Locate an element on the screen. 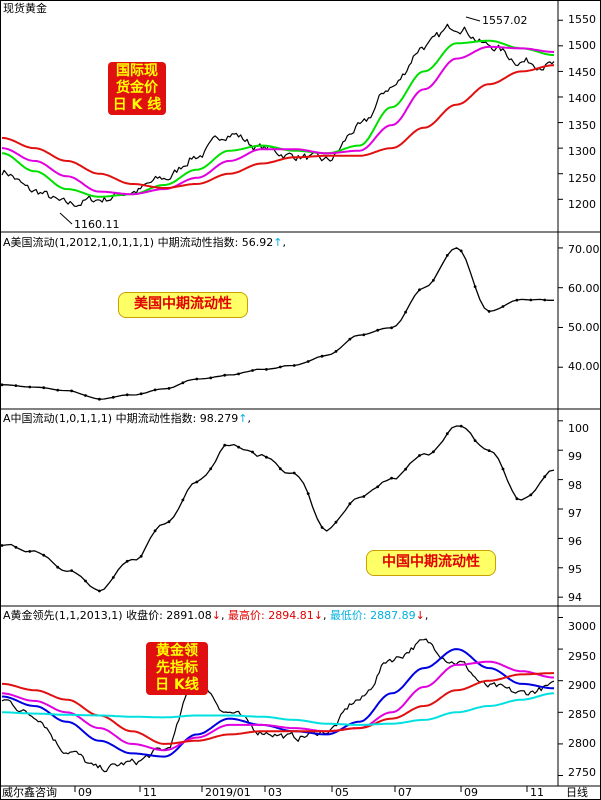 The width and height of the screenshot is (601, 800). panel4-close-label: 收盘价: 2891.08 is located at coordinates (169, 615).